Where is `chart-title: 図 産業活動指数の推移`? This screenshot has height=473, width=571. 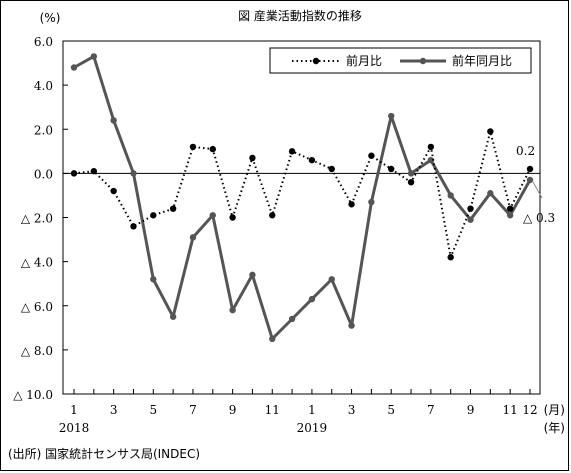
chart-title: 図 産業活動指数の推移 is located at coordinates (300, 15).